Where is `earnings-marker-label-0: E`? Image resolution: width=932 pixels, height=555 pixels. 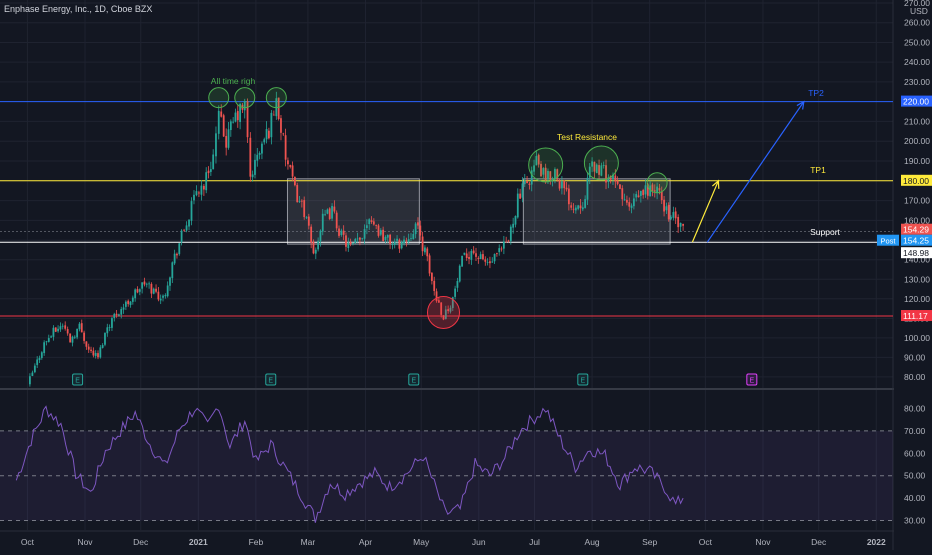
earnings-marker-label-0: E is located at coordinates (77, 381).